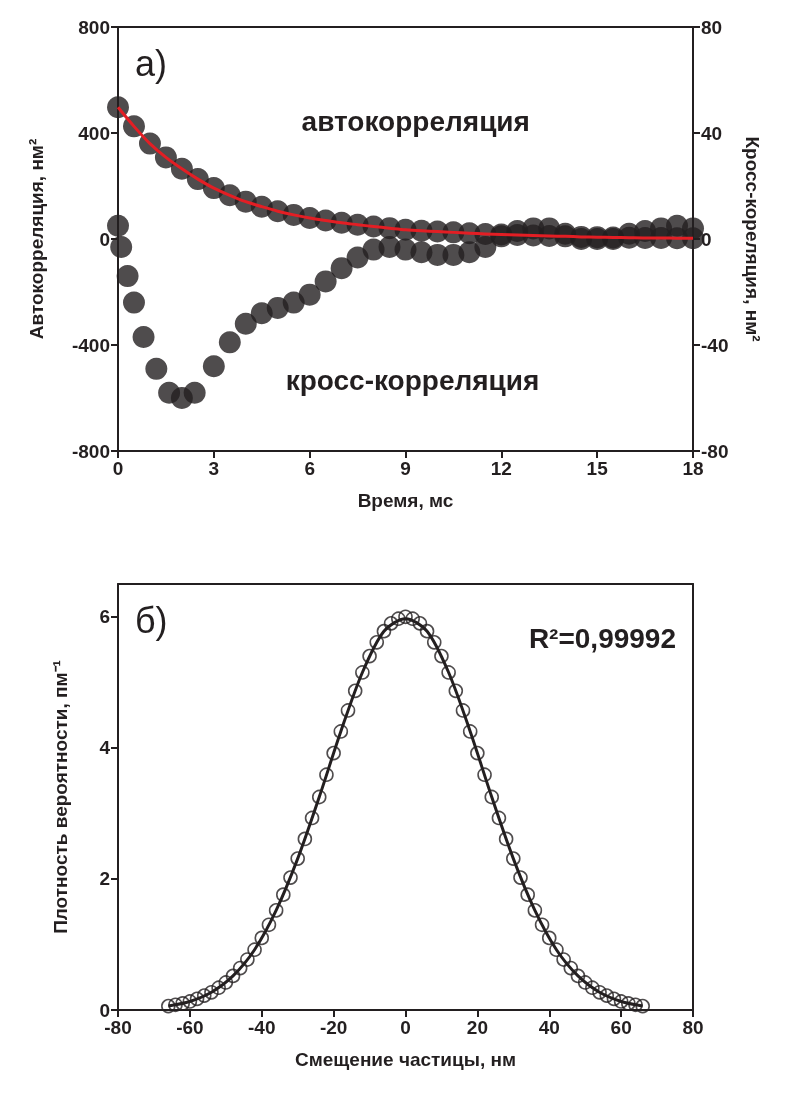 This screenshot has height=1097, width=796. I want to click on x-tick-label: 9, so click(405, 468).